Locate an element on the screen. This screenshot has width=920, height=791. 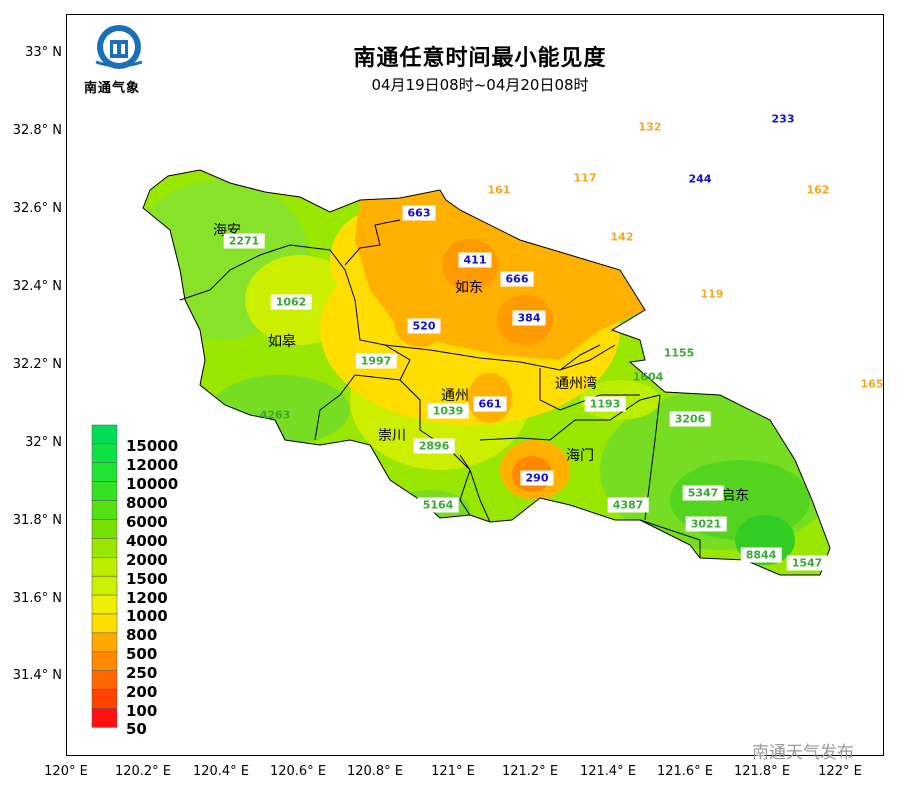
lon-tick: 121.2° E is located at coordinates (530, 771).